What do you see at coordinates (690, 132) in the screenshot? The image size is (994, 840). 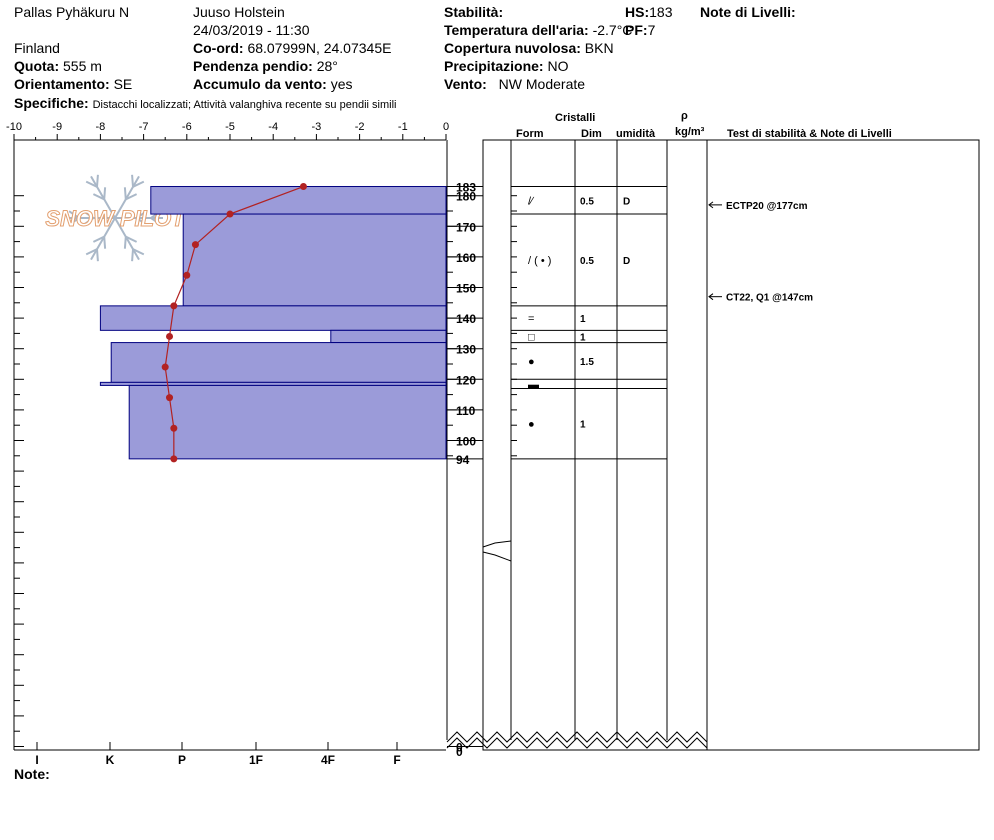 I see `density-unit: kg/m³` at bounding box center [690, 132].